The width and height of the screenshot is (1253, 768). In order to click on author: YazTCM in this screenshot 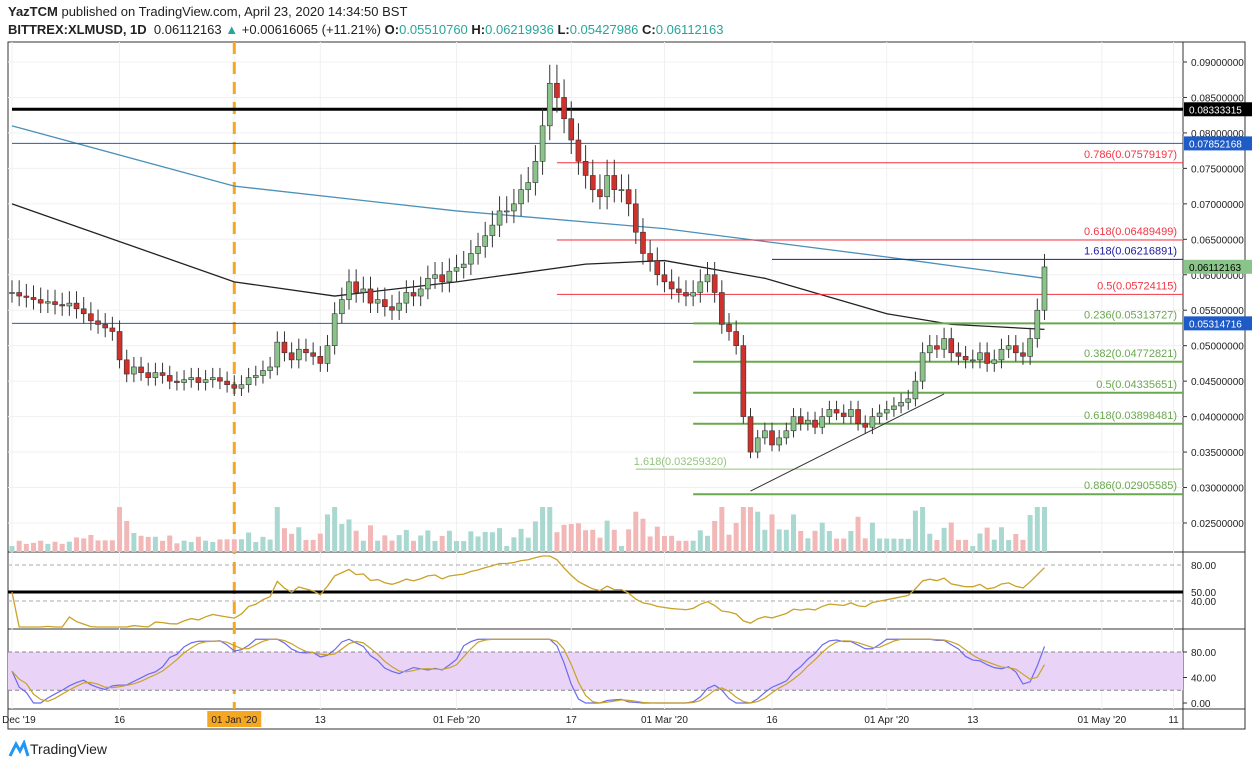, I will do `click(33, 11)`.